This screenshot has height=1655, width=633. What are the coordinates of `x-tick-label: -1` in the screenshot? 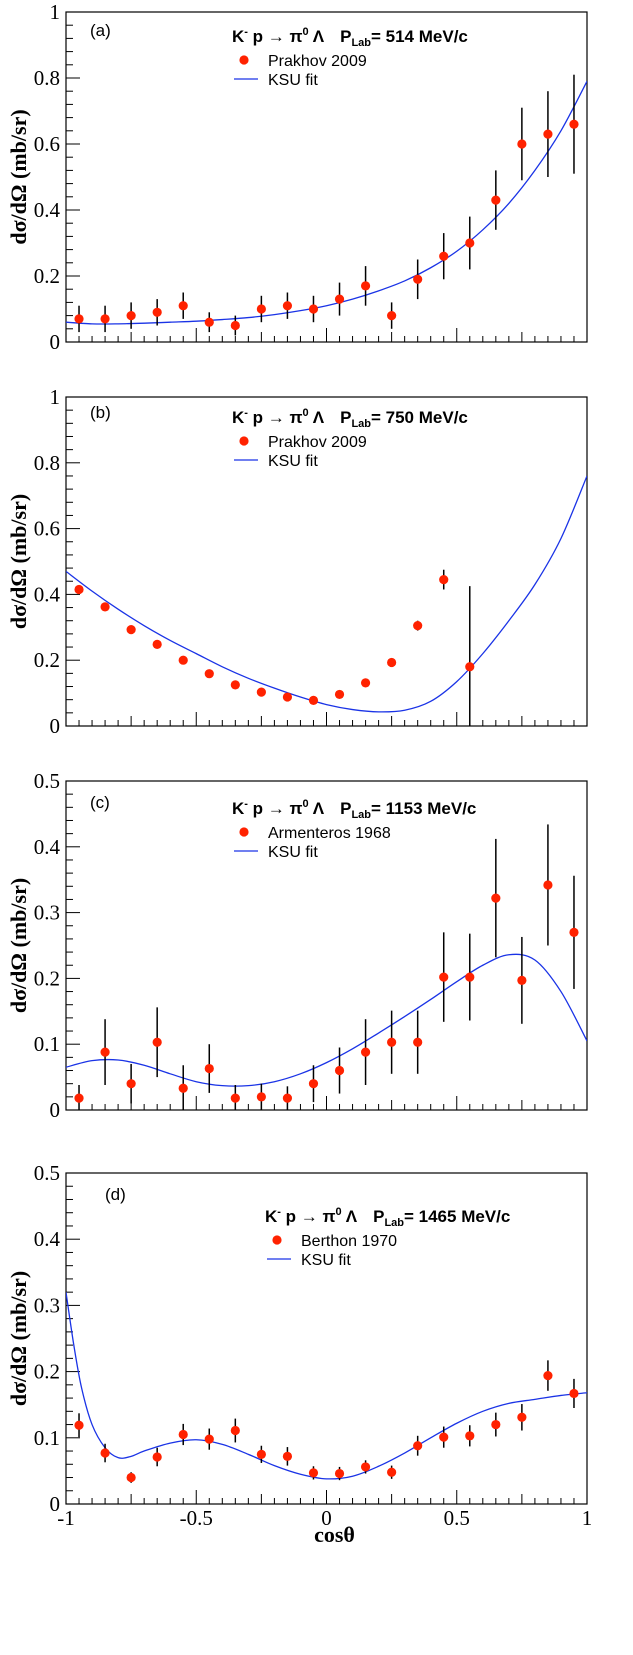 It's located at (66, 1518).